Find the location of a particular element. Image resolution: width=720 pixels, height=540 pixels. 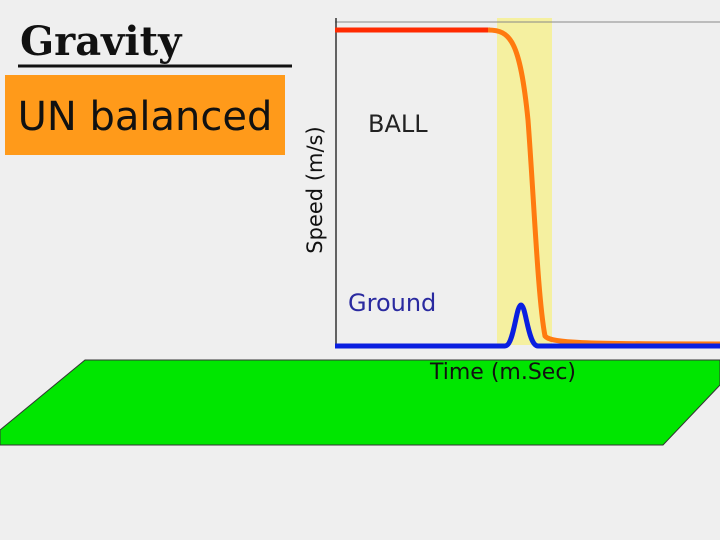

slide-title: Gravity is located at coordinates (101, 41).